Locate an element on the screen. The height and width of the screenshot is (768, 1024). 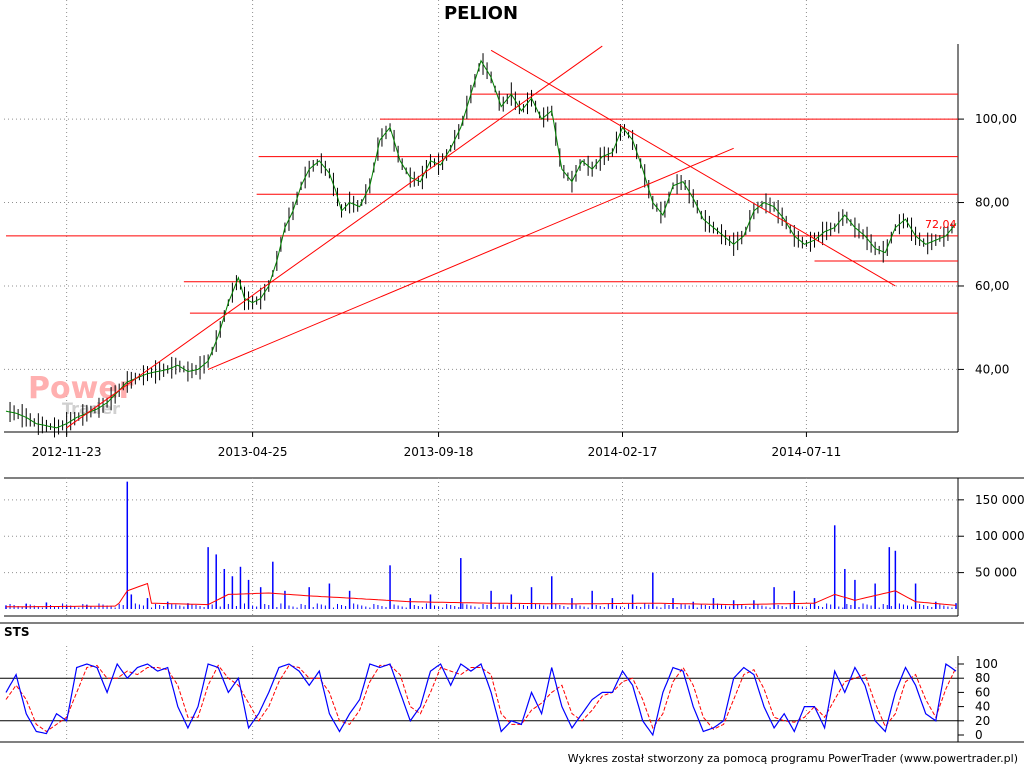
volume-y-tick-label: 100 000 is located at coordinates (999, 536).